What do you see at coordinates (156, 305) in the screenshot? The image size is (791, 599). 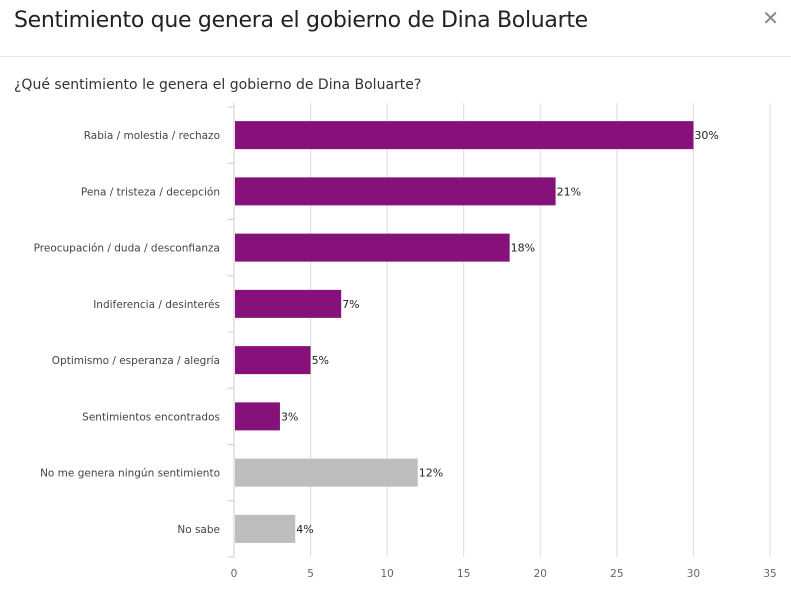 I see `category-label: Indiferencia / desinterés` at bounding box center [156, 305].